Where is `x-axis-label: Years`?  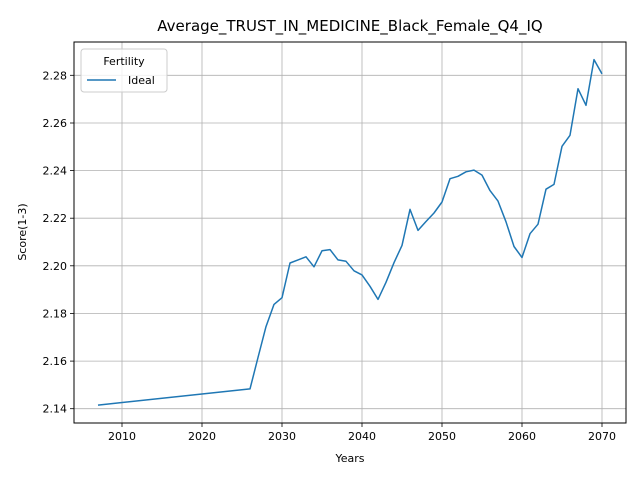 x-axis-label: Years is located at coordinates (349, 458).